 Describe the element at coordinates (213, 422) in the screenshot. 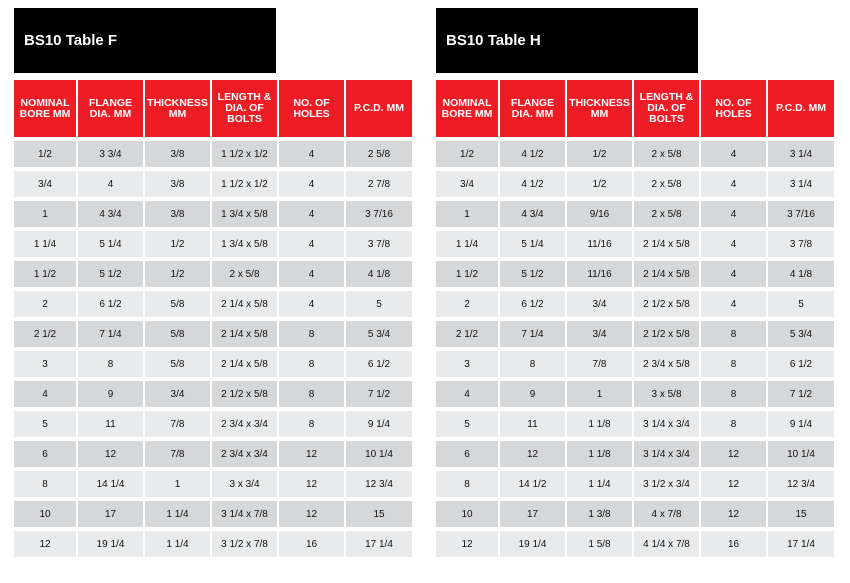

I see `table-row: 5 11 7/8 2 3/4 x 3/4 8 9 1/4` at that location.